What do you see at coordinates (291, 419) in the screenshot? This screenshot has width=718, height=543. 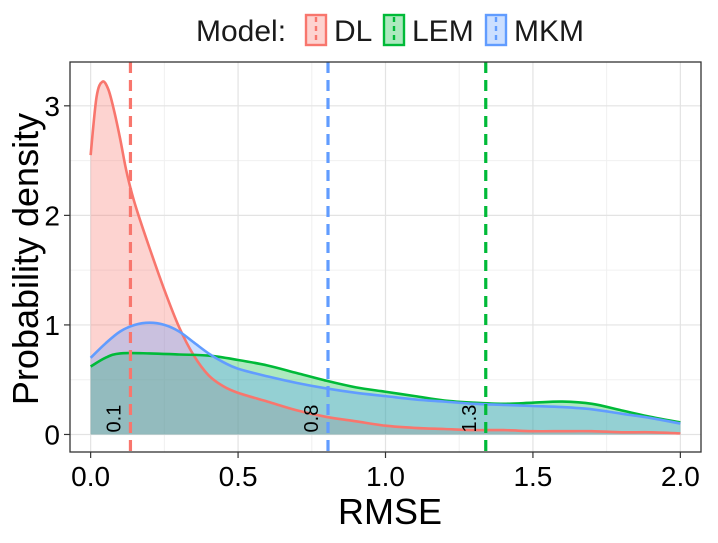 I see `mean-labels: 0.1 0.8 1.3` at bounding box center [291, 419].